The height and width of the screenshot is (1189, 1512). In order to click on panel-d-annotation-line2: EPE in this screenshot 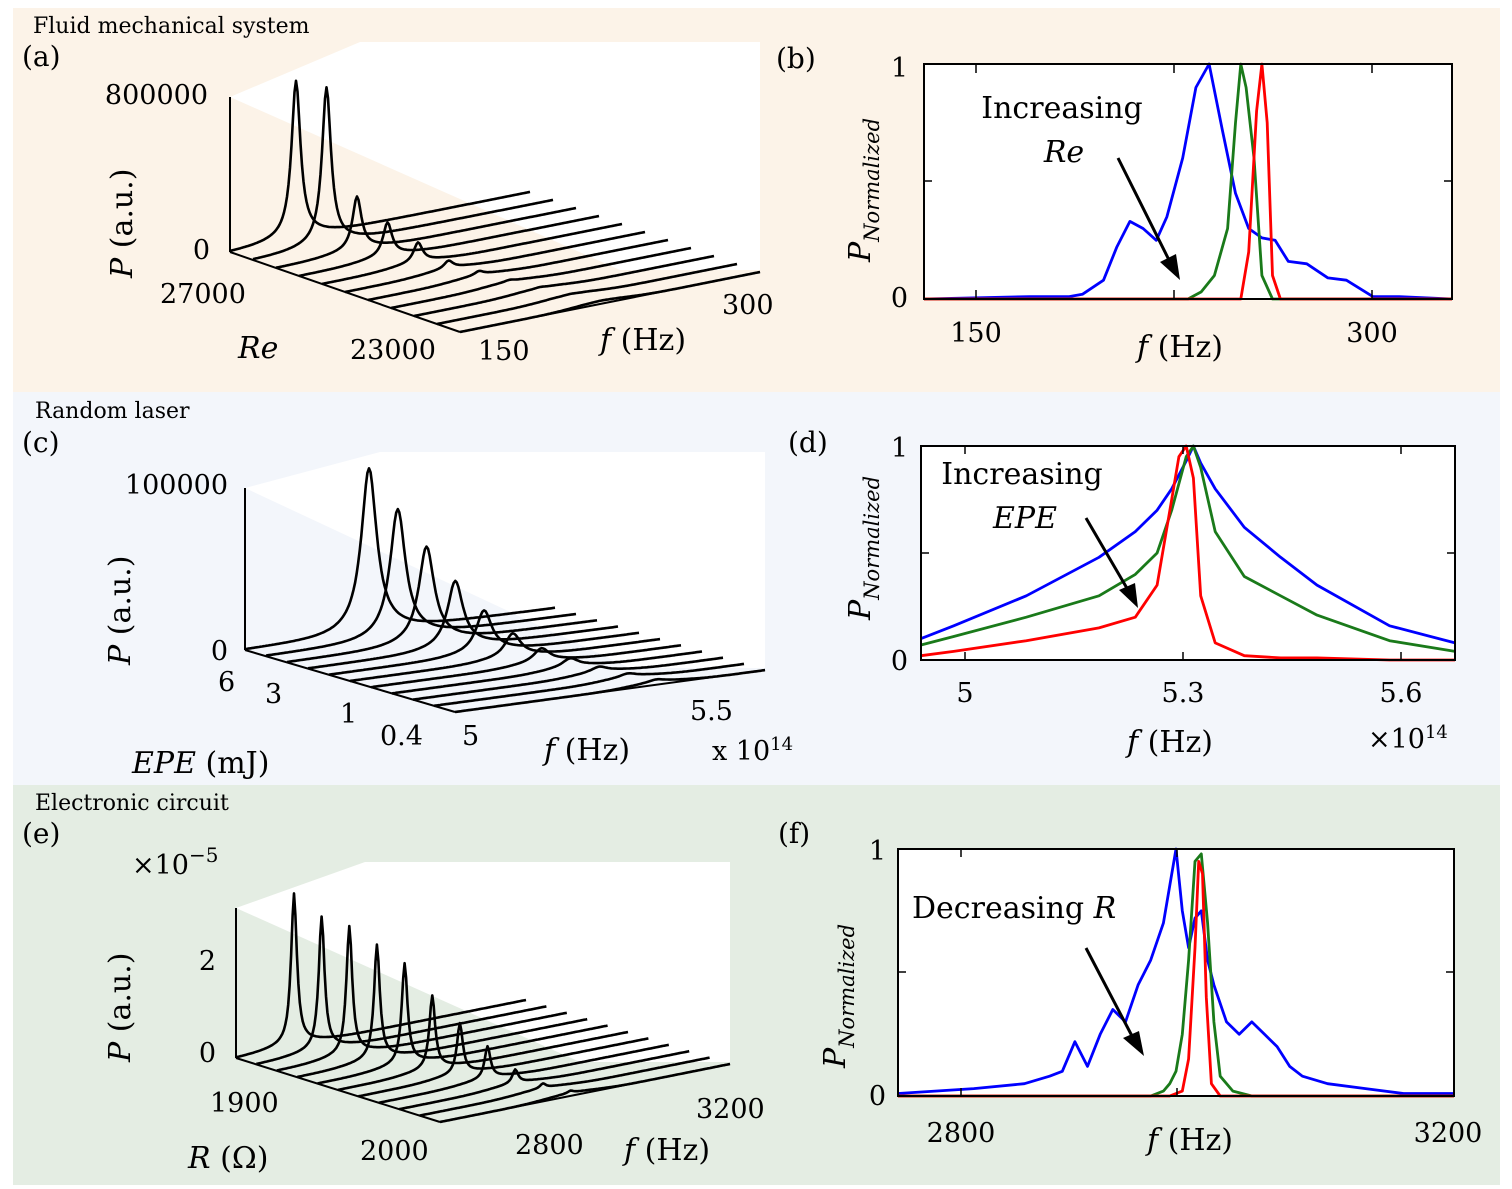, I will do `click(1024, 518)`.